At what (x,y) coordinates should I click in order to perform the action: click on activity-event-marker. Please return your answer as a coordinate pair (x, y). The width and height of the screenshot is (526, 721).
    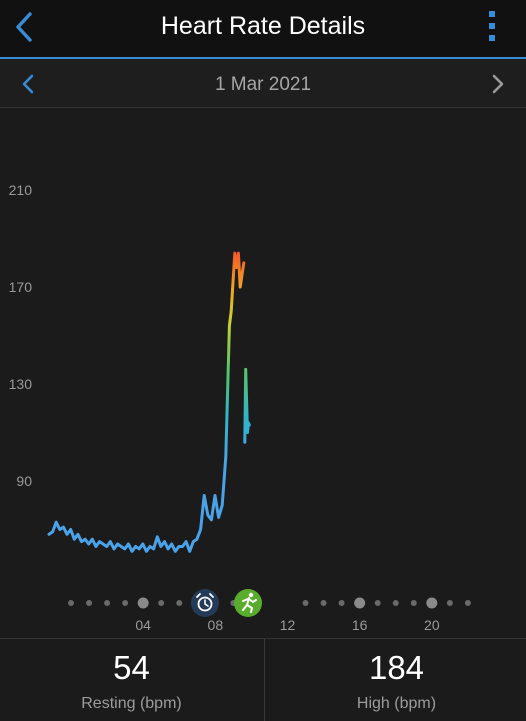
    Looking at the image, I should click on (248, 603).